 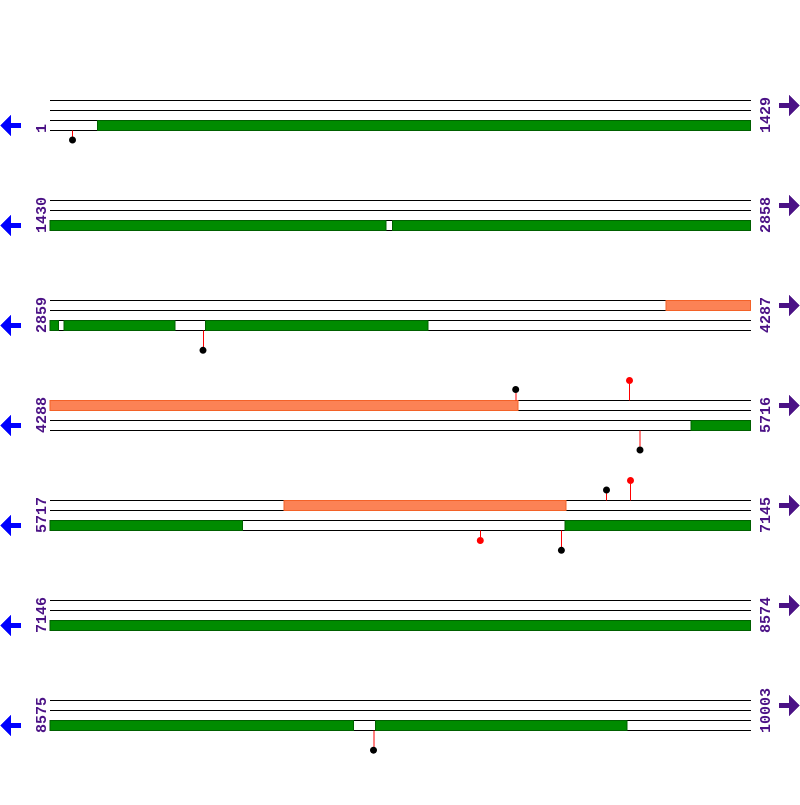 I want to click on svg-text: 4288, so click(x=42, y=415).